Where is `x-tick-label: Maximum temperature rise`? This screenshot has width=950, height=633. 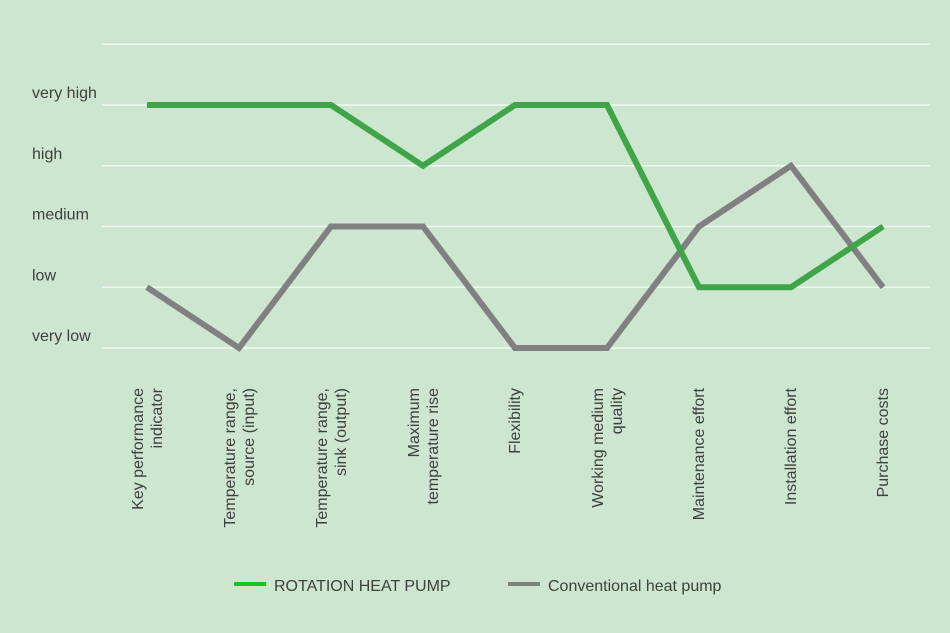
x-tick-label: Maximum temperature rise is located at coordinates (424, 446).